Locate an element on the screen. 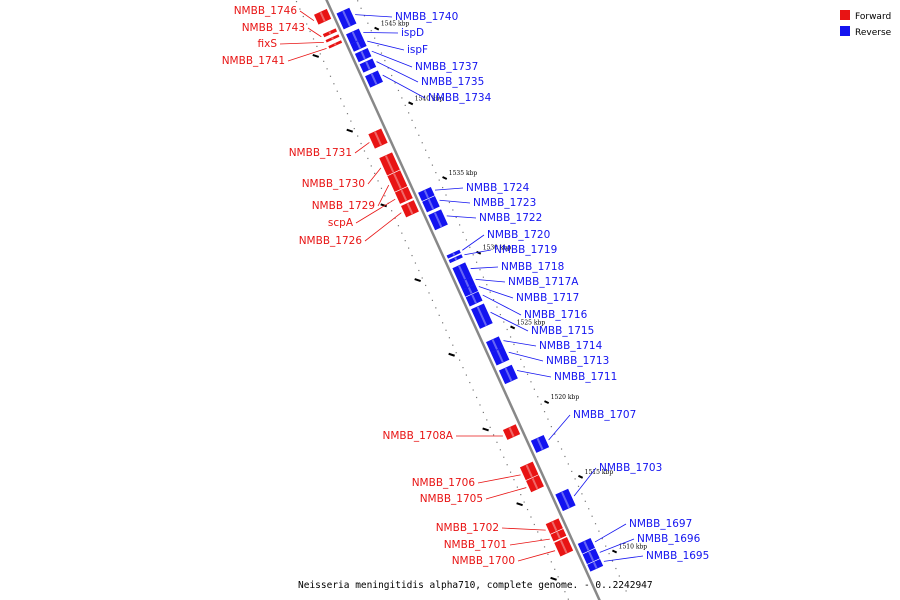 This screenshot has width=900, height=600. gene-feature: NMBB_1711 is located at coordinates (558, 374).